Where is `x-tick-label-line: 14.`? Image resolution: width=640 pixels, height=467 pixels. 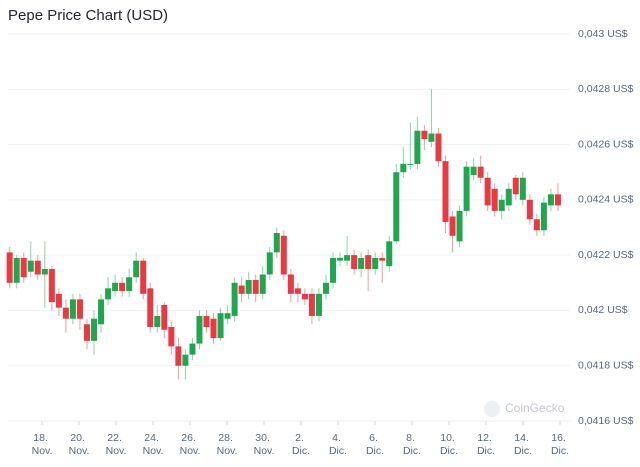 x-tick-label-line: 14. is located at coordinates (523, 438).